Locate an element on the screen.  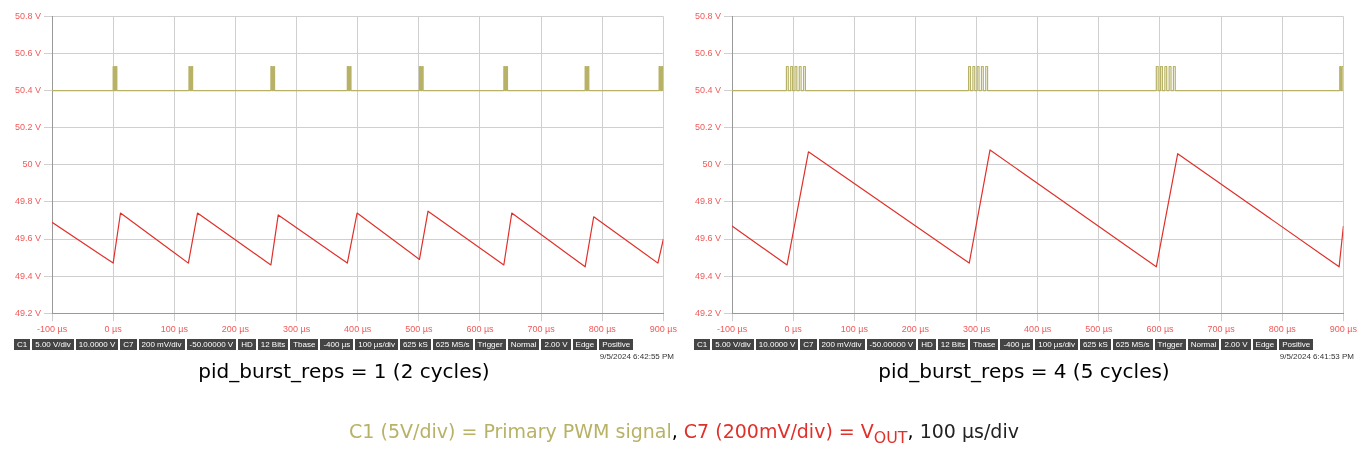
text: pid_burst_reps = 4 (5 cycles) is located at coordinates (1024, 371).